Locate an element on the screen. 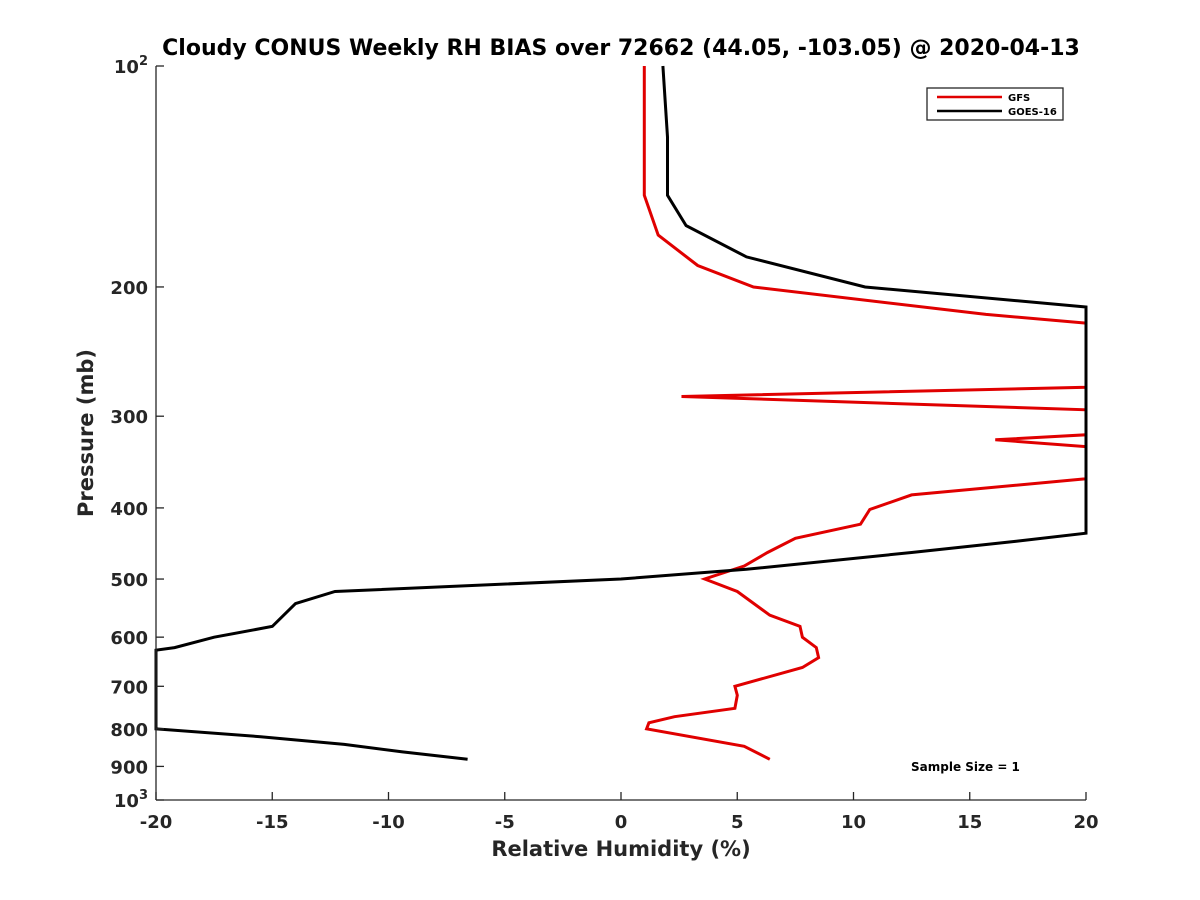  y-tick-label: 10³ is located at coordinates (131, 800).